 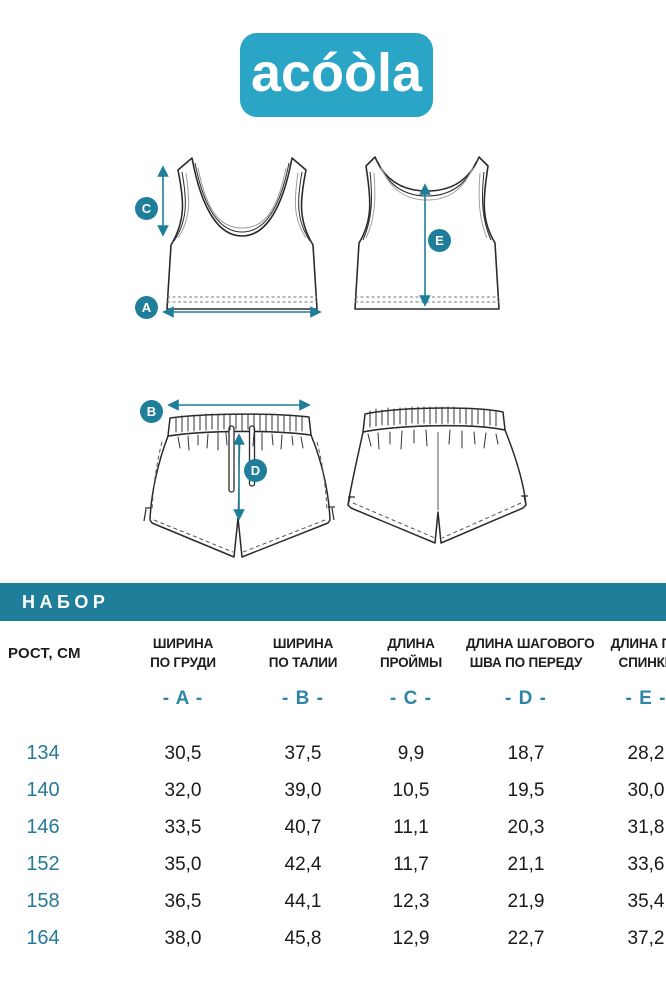 I want to click on measure-badge-b: B, so click(x=151, y=411).